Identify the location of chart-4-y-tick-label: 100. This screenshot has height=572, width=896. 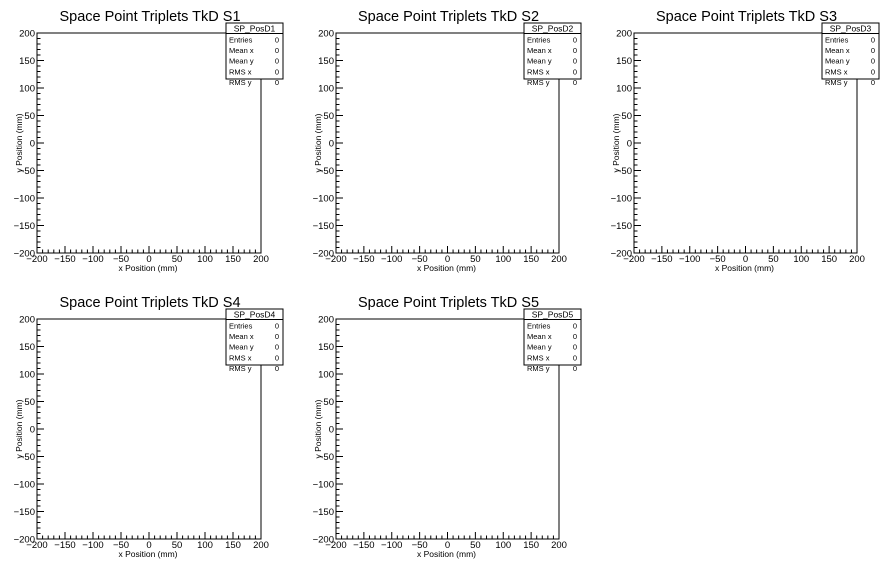
(27, 375).